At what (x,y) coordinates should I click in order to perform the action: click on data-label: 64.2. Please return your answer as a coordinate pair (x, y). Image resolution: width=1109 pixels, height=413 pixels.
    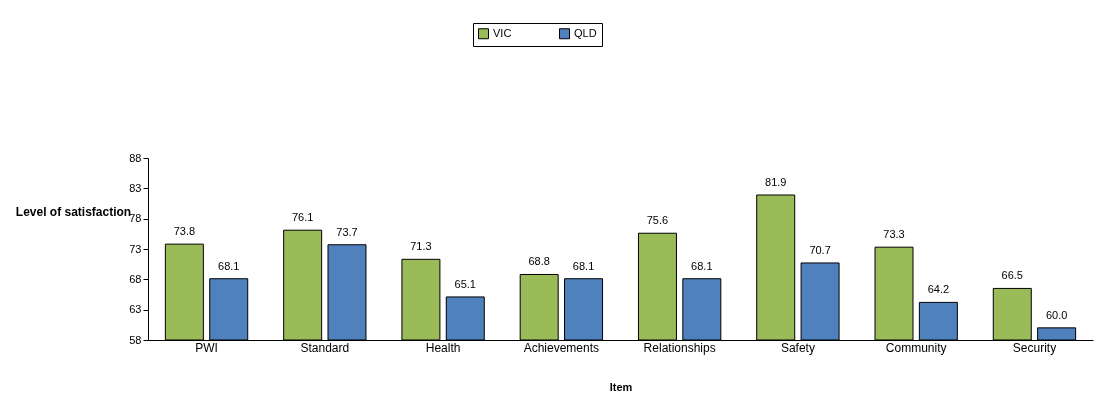
    Looking at the image, I should click on (938, 289).